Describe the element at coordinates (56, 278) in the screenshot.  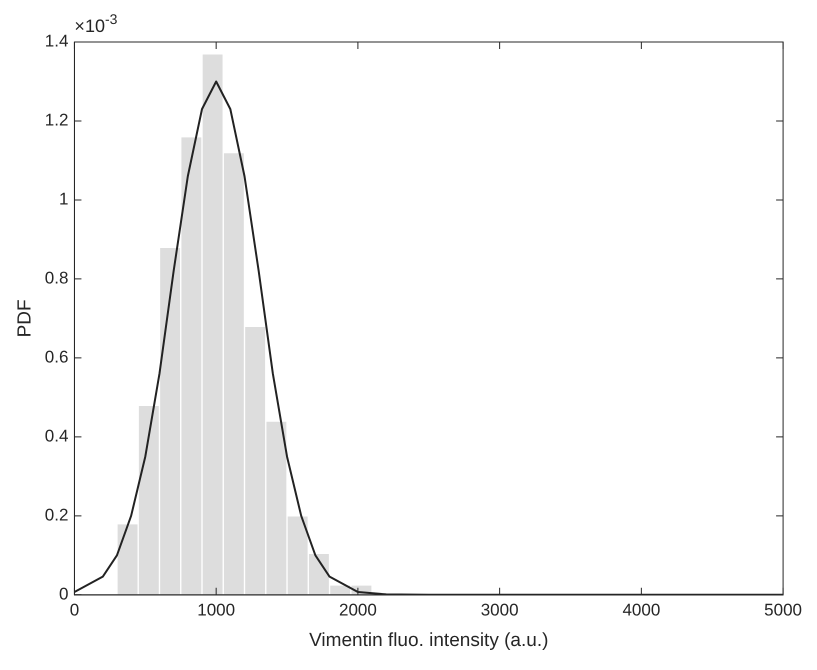
I see `y-tick-label: 0.8` at that location.